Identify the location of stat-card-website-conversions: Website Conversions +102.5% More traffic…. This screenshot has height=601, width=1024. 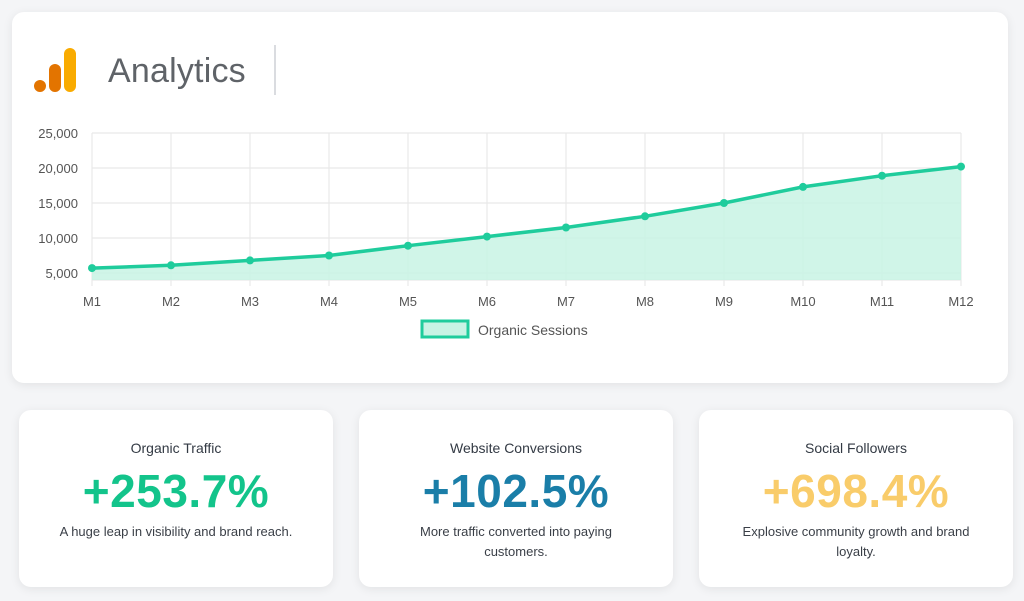
(516, 498).